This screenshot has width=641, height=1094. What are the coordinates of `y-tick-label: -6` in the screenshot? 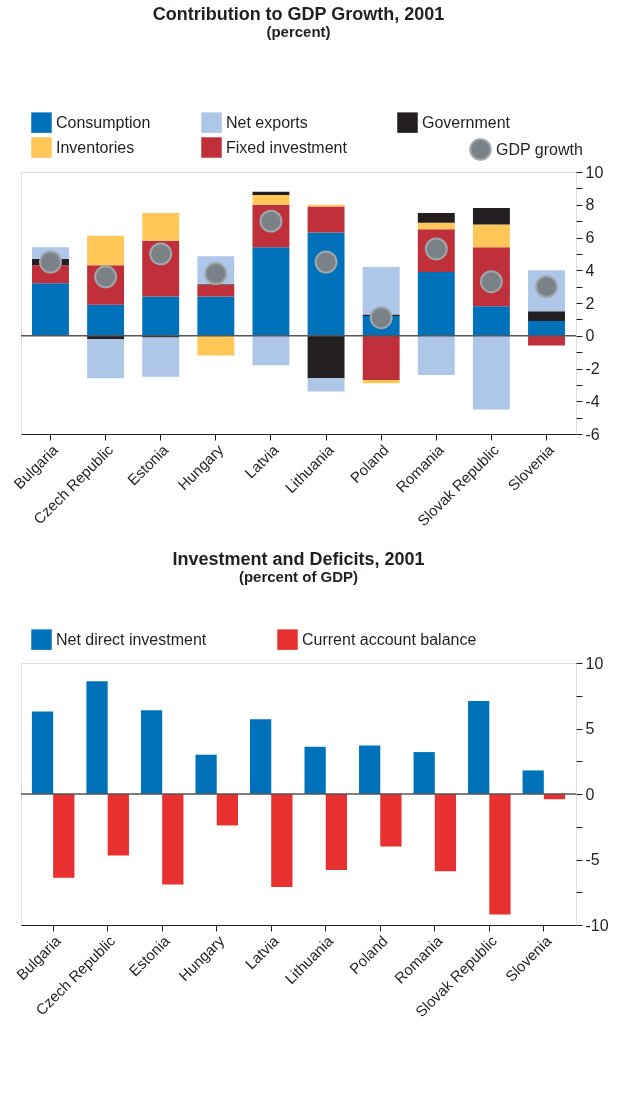 It's located at (592, 434).